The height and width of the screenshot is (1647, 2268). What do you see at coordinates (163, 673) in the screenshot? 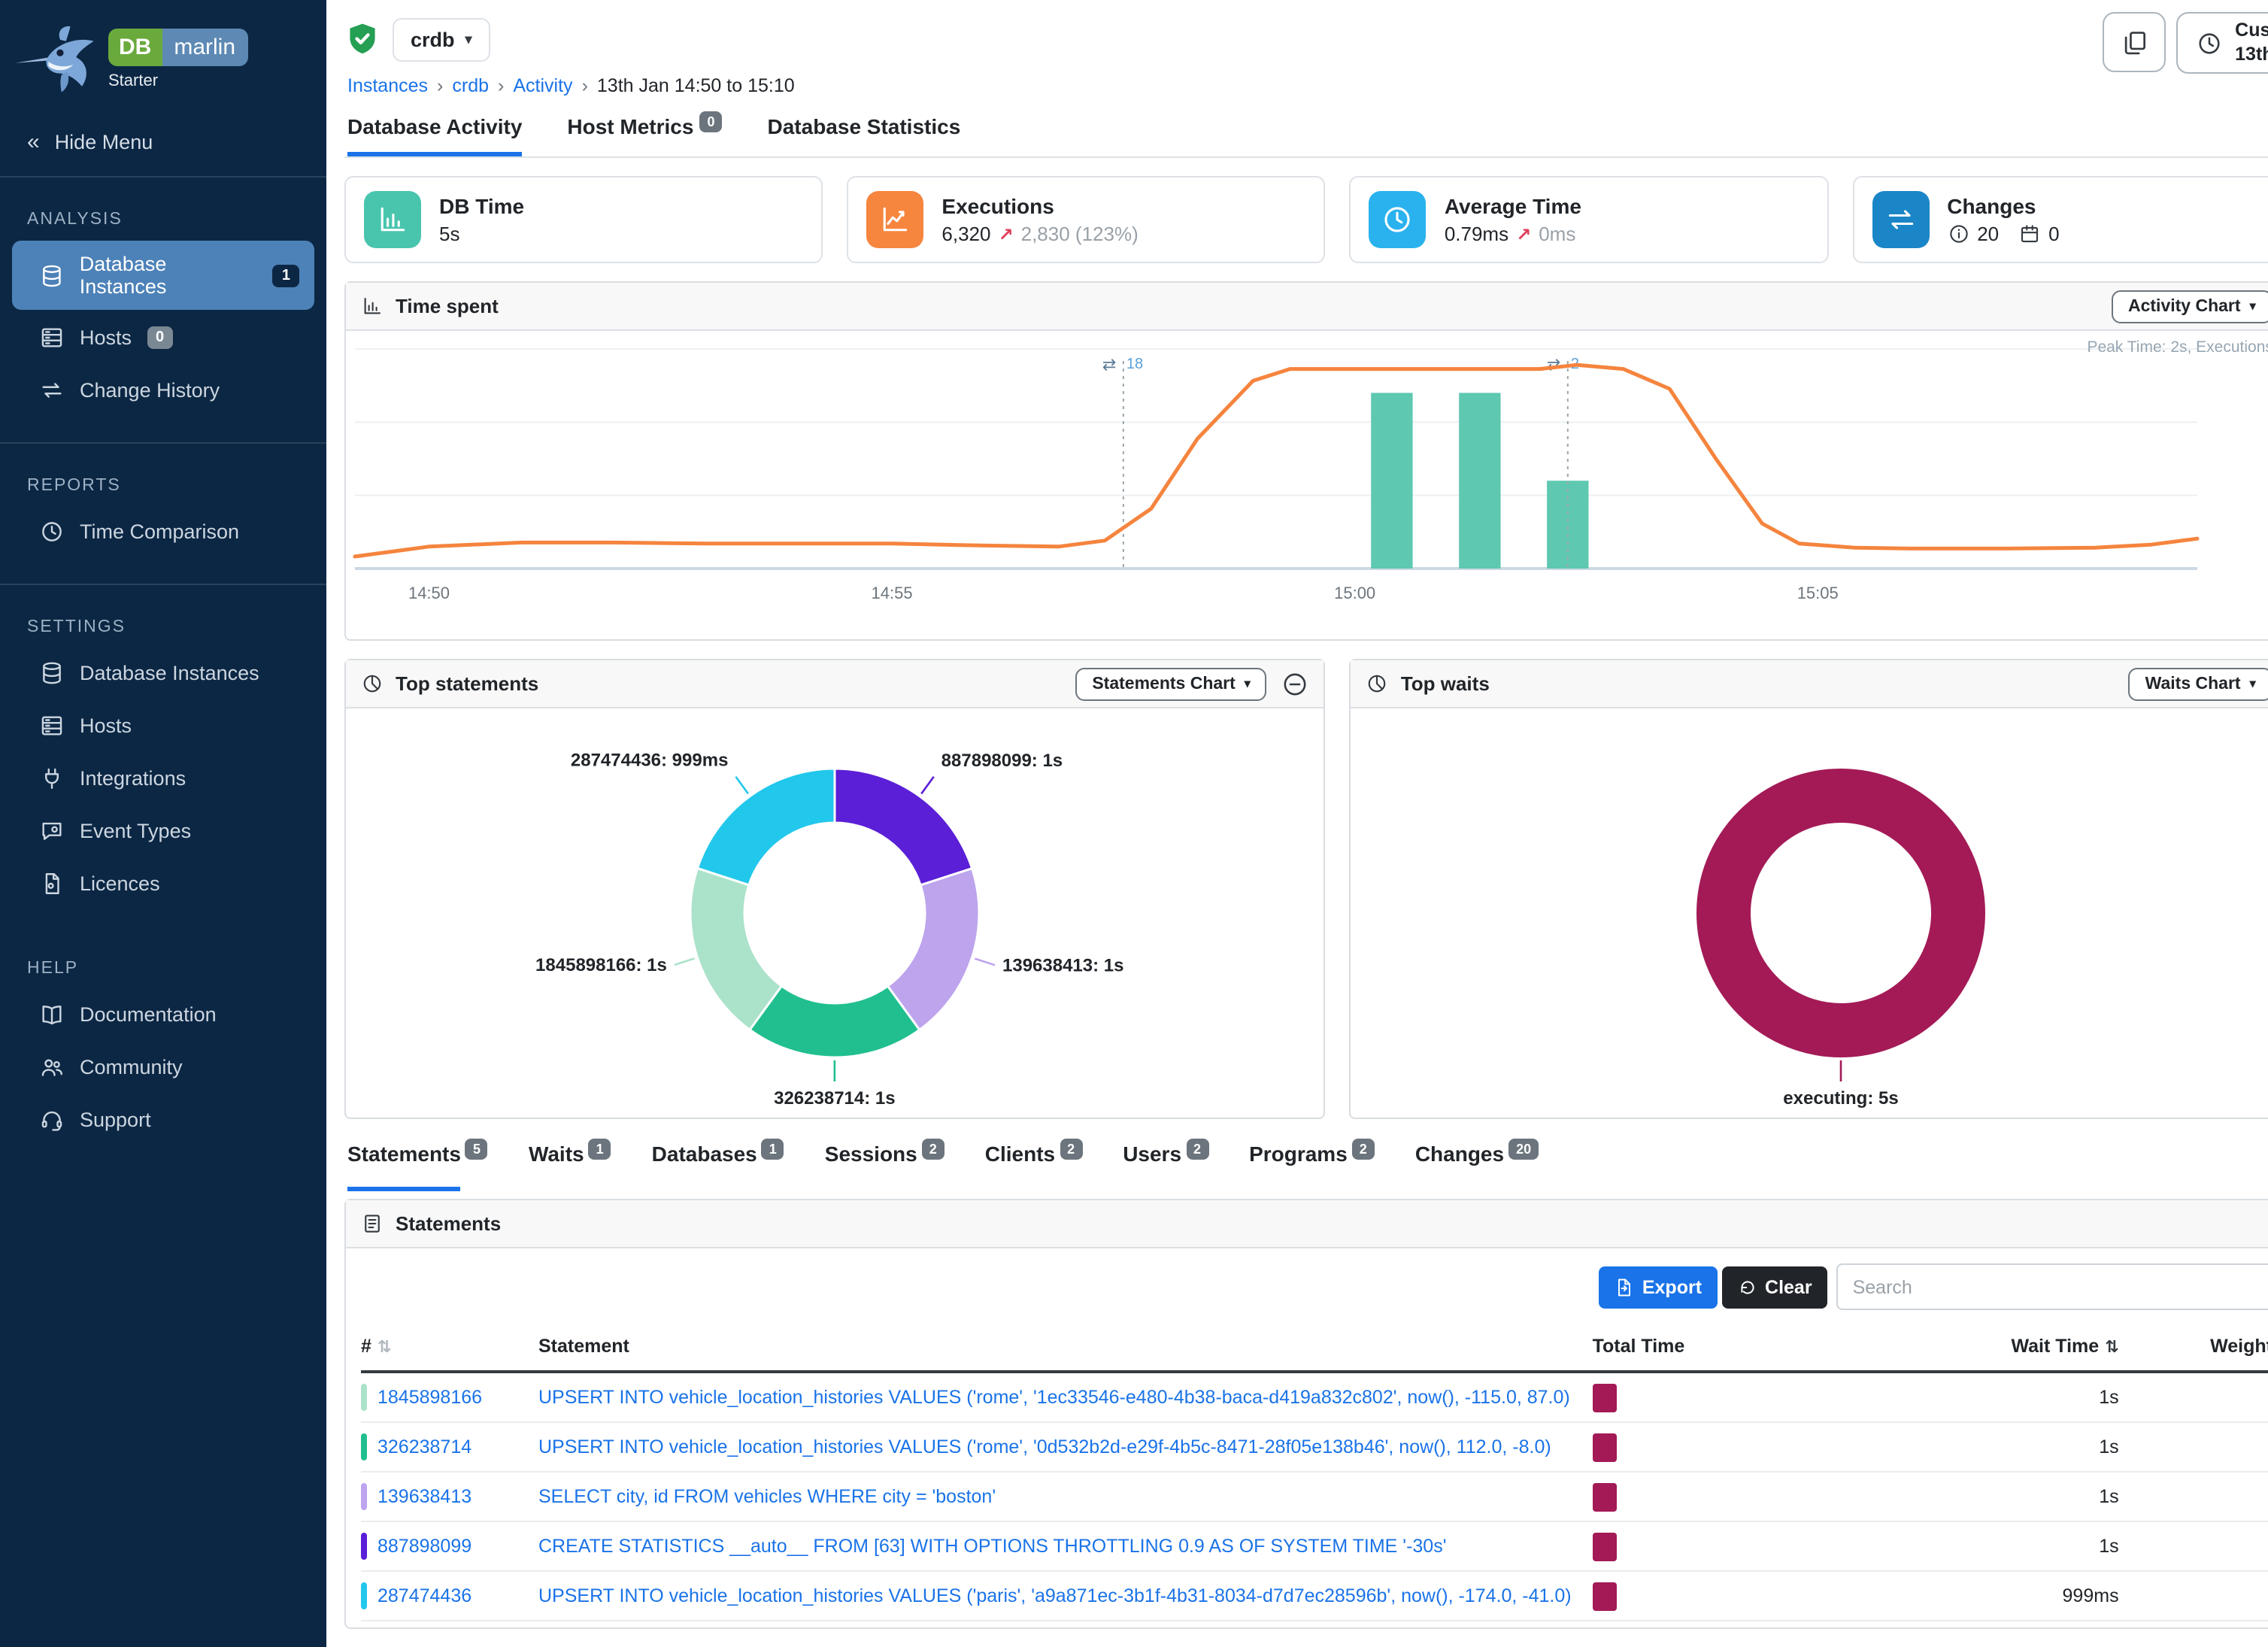
I see `sidebar-item-database-instances: Database Instances` at bounding box center [163, 673].